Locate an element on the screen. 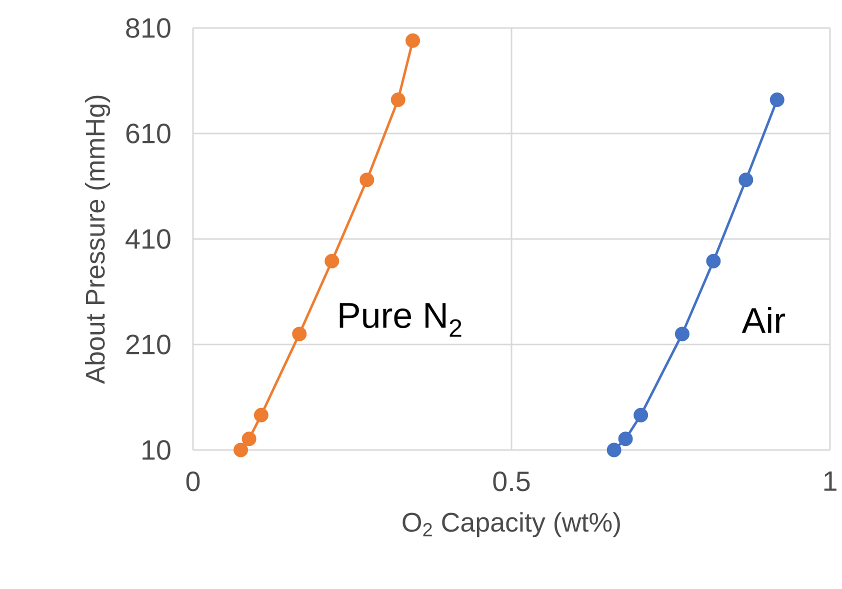 The image size is (842, 589). y-tick-label: 410 is located at coordinates (148, 239).